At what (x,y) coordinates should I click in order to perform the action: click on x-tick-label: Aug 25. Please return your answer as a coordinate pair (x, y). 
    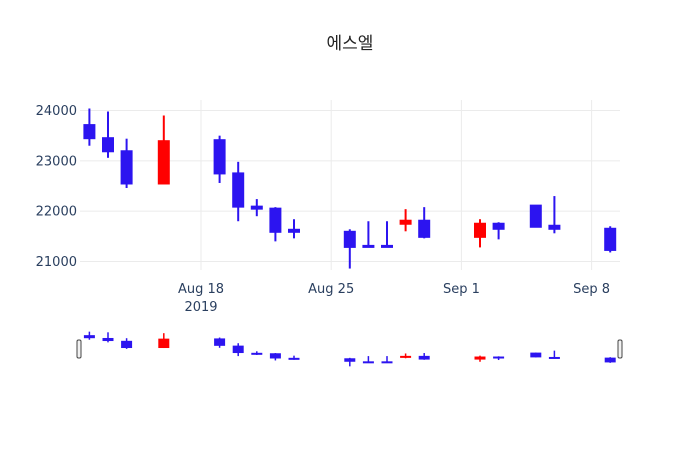
    Looking at the image, I should click on (331, 289).